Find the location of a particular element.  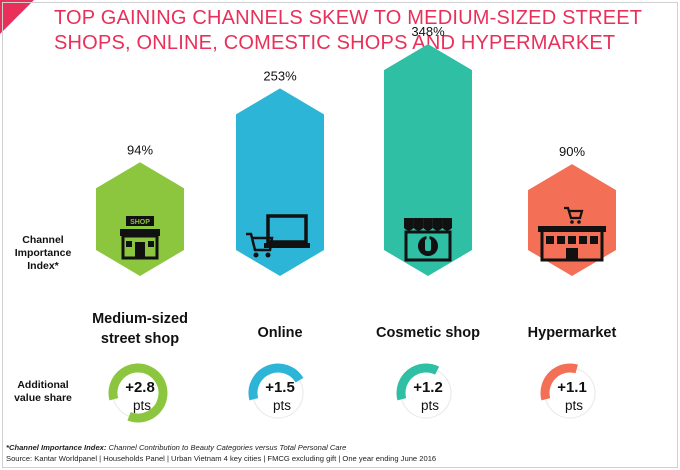

corner-accent is located at coordinates (17, 17).